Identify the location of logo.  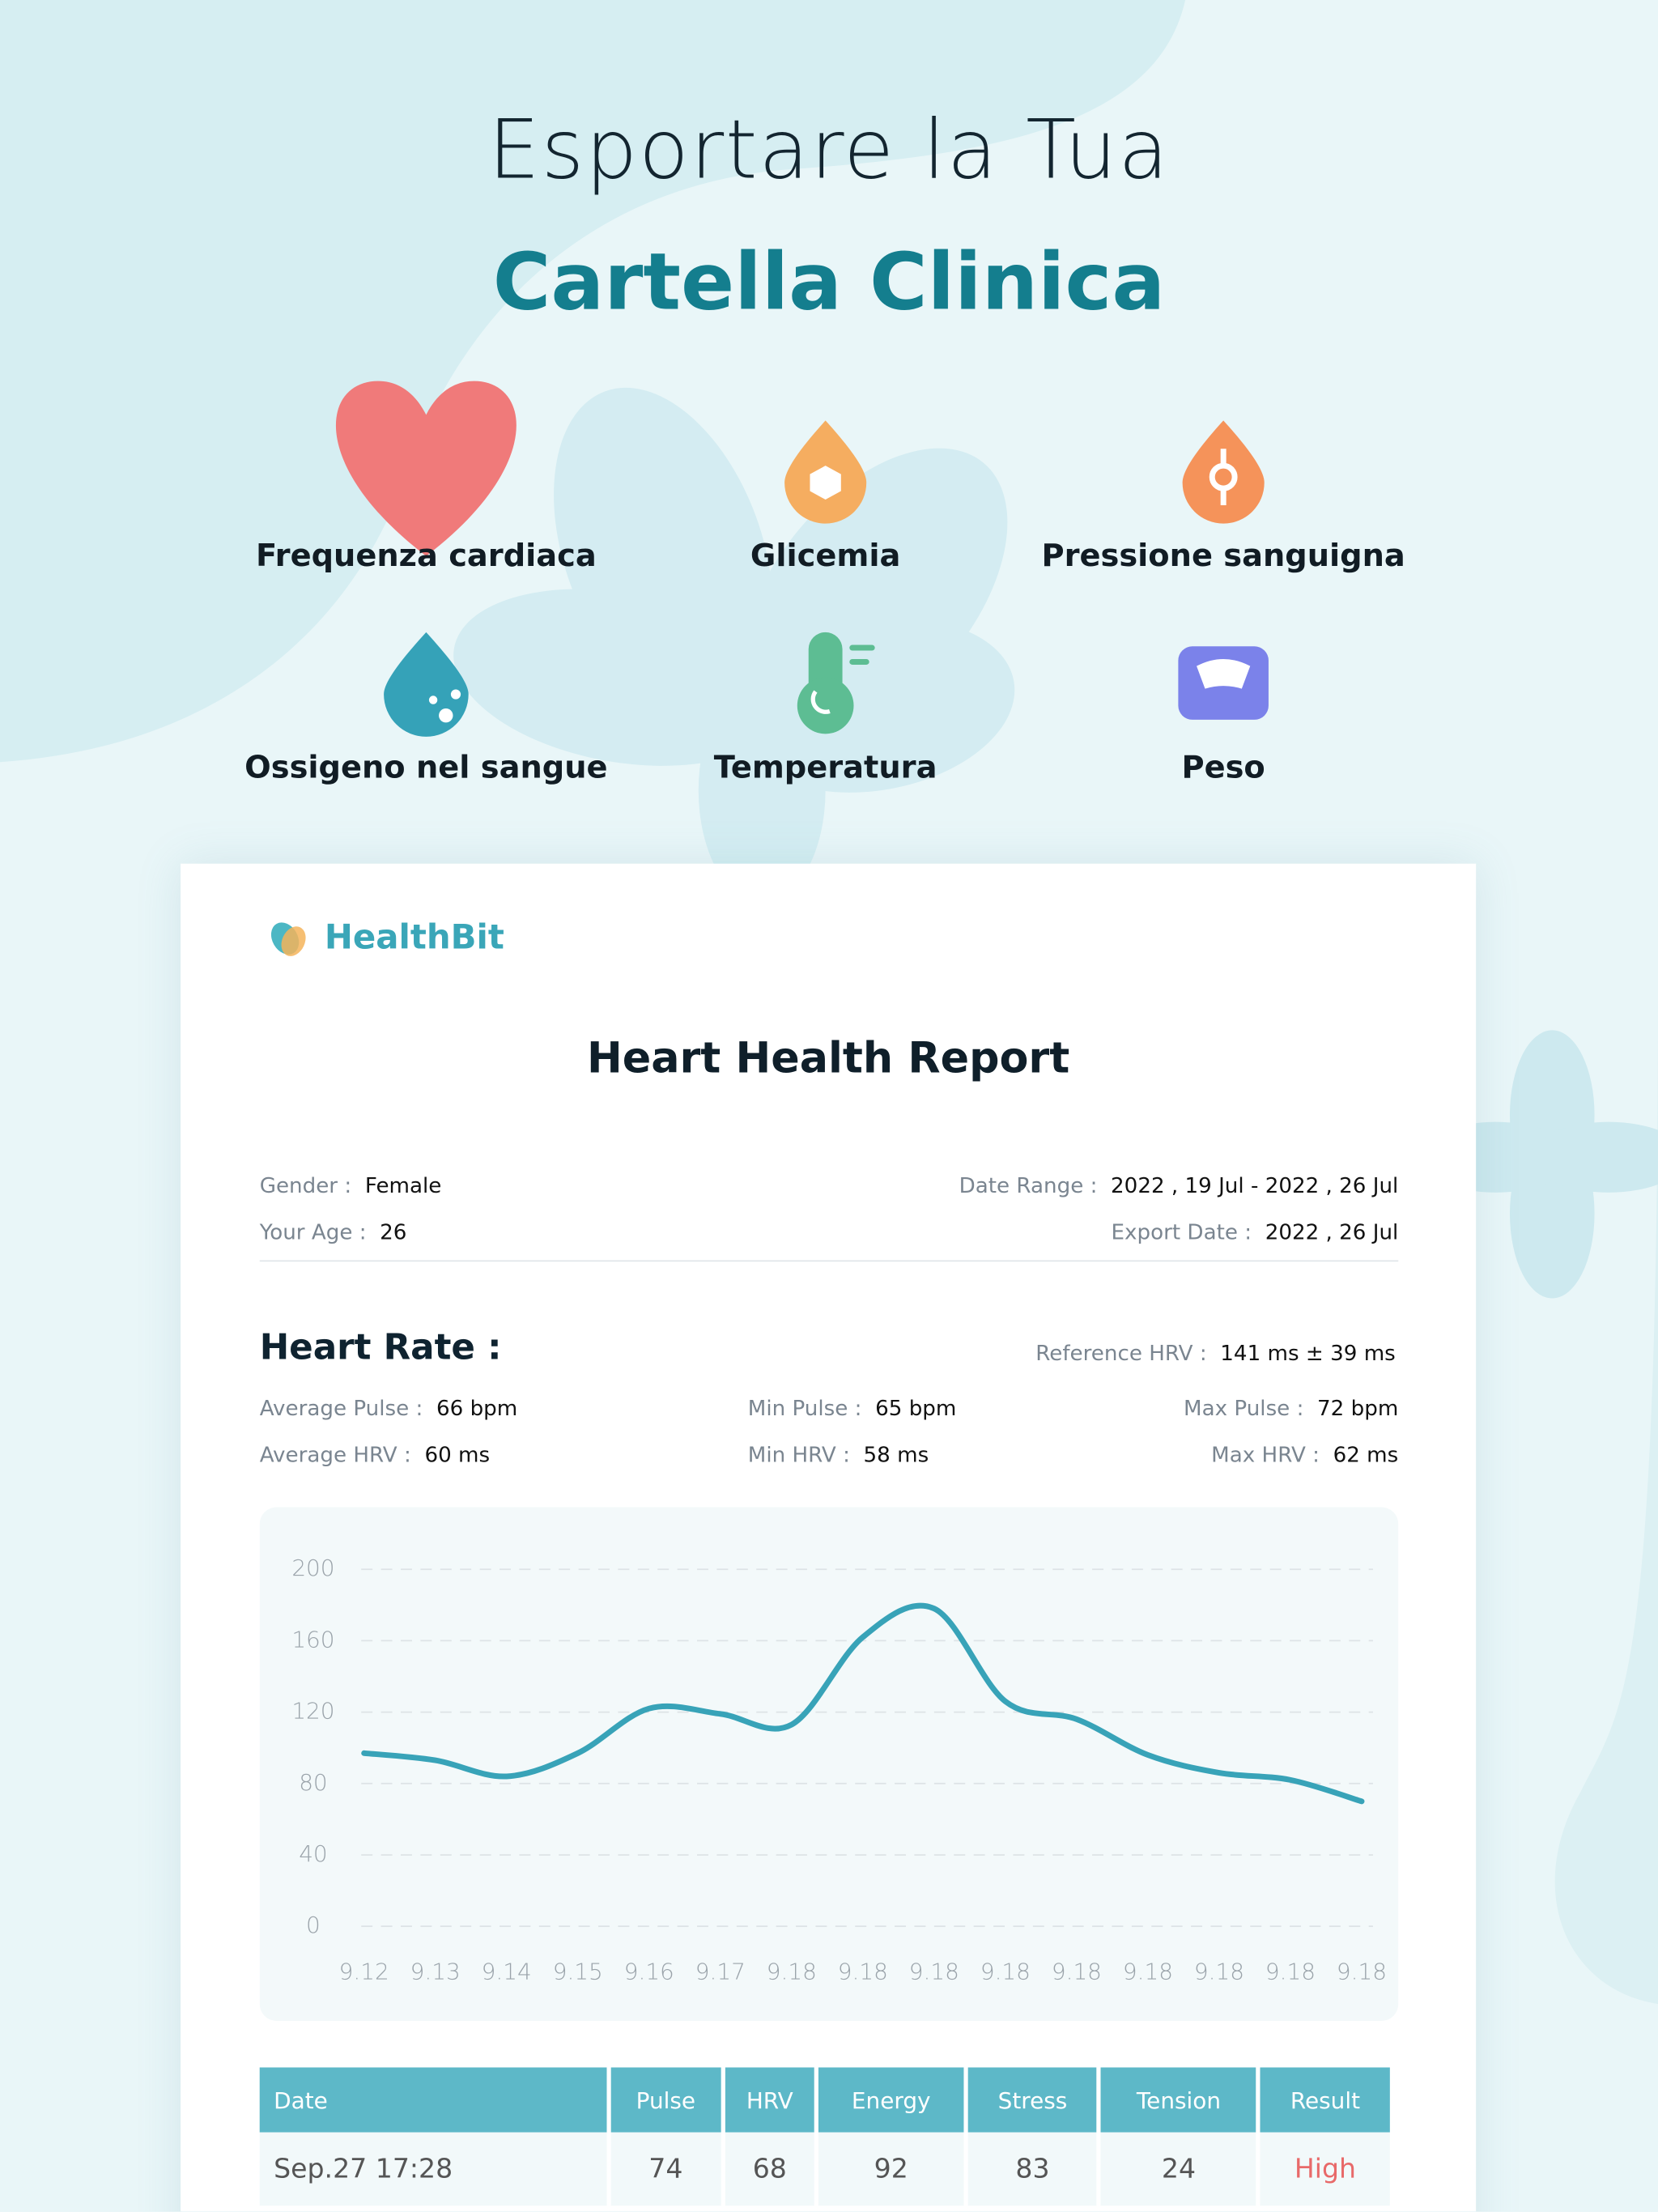
(288, 939).